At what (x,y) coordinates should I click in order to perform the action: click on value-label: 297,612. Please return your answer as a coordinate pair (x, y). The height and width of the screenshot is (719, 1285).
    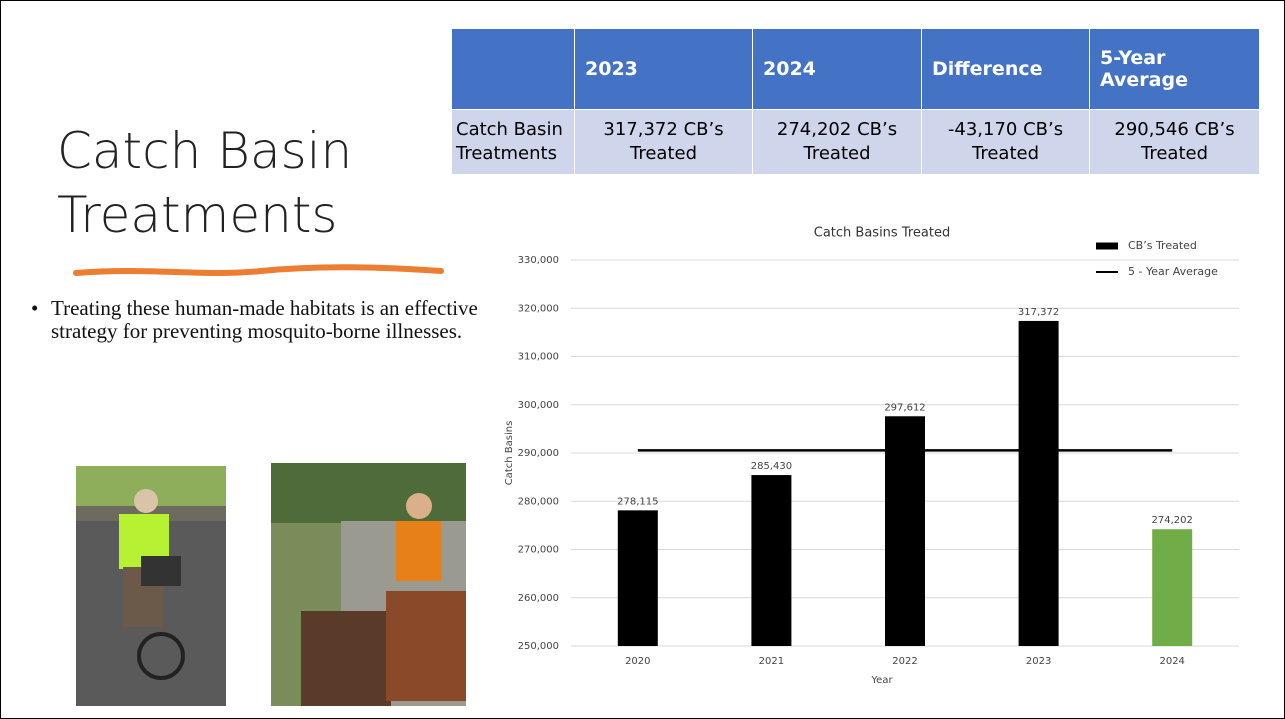
    Looking at the image, I should click on (904, 407).